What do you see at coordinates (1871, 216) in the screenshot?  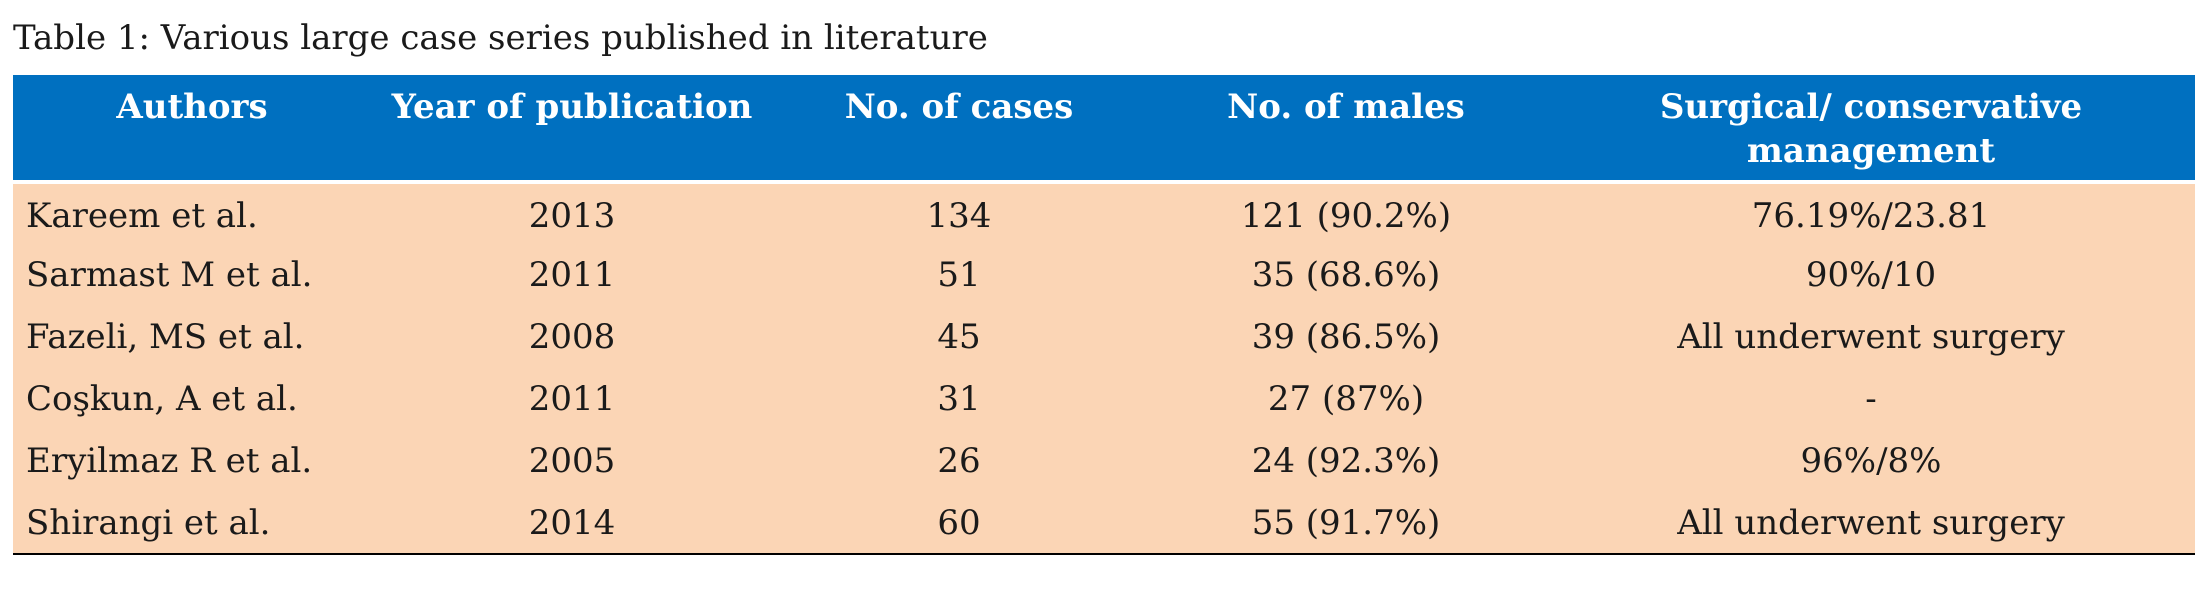 I see `cell-management: 76.19%/23.81` at bounding box center [1871, 216].